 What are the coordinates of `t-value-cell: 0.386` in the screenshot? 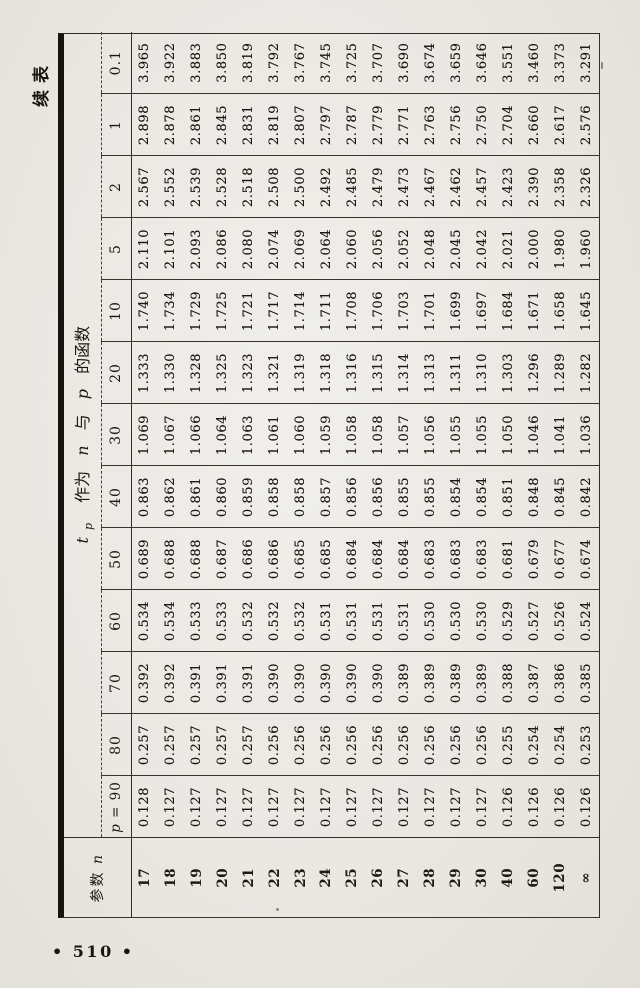 It's located at (560, 683).